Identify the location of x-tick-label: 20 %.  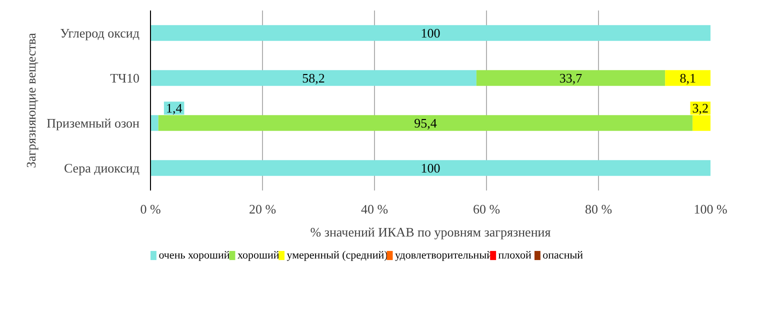
(262, 209).